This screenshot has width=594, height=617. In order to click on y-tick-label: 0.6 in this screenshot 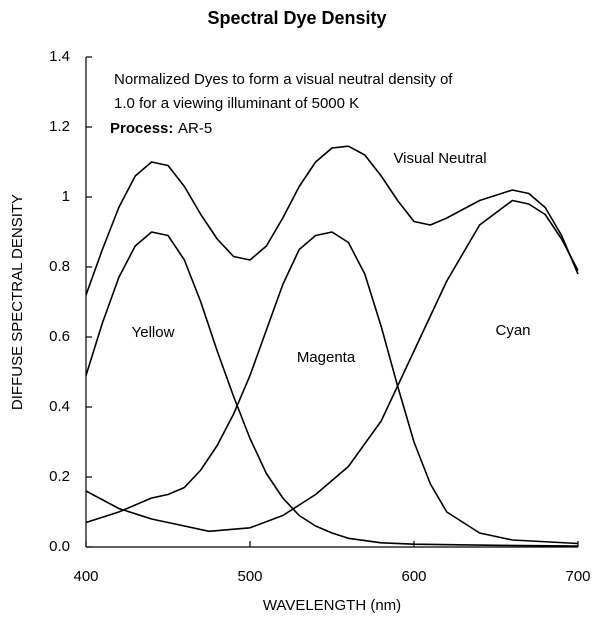, I will do `click(59, 336)`.